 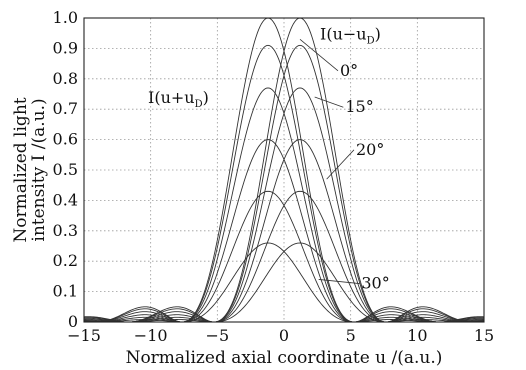 I want to click on annotation-a0: 0°, so click(x=349, y=70).